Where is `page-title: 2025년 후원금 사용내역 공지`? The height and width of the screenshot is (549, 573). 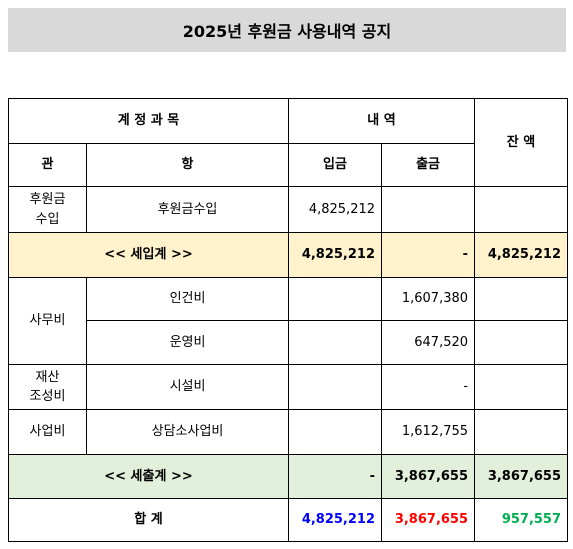 page-title: 2025년 후원금 사용내역 공지 is located at coordinates (287, 30).